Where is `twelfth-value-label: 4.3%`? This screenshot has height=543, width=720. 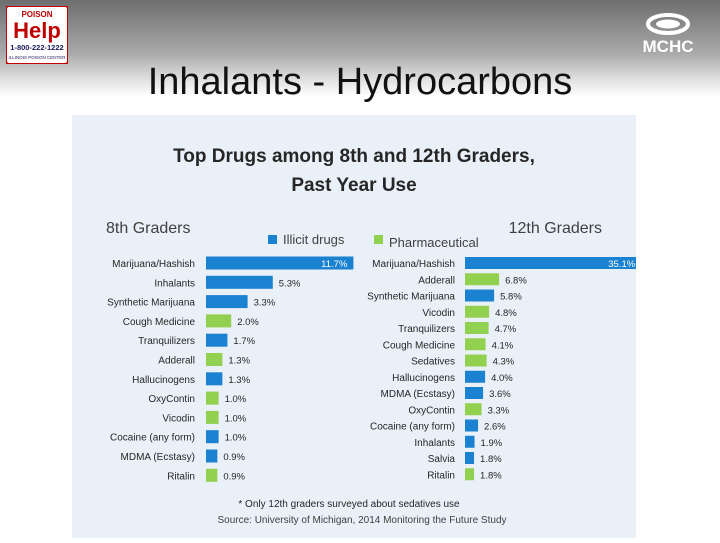
twelfth-value-label: 4.3% is located at coordinates (504, 362).